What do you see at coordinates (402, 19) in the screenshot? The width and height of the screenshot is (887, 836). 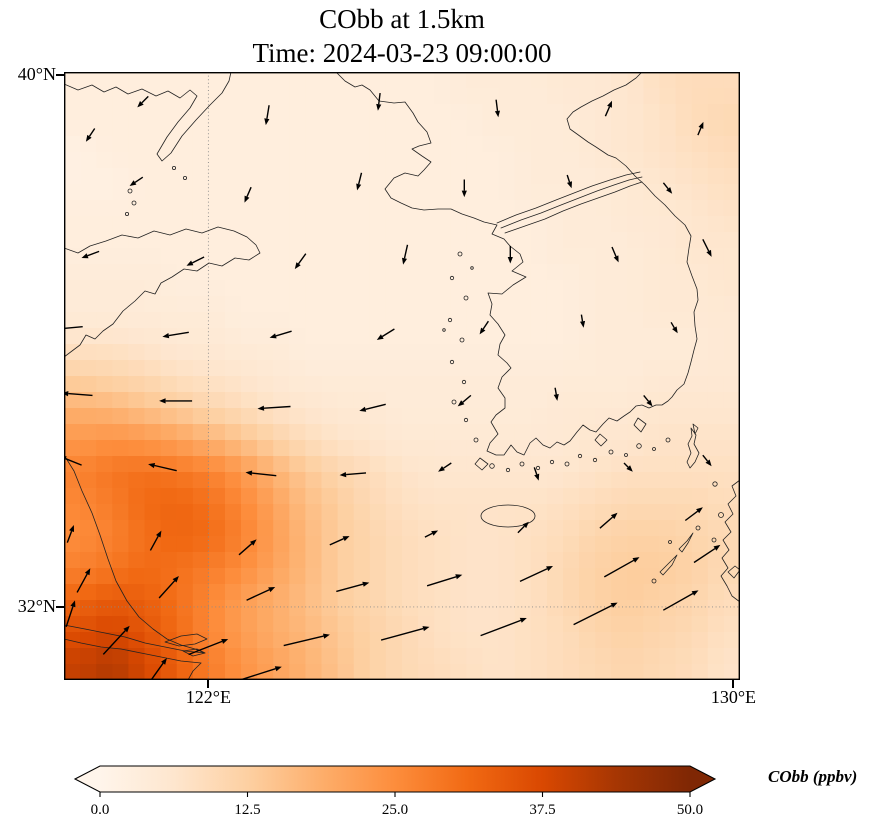 I see `chart-title: CObb at 1.5km` at bounding box center [402, 19].